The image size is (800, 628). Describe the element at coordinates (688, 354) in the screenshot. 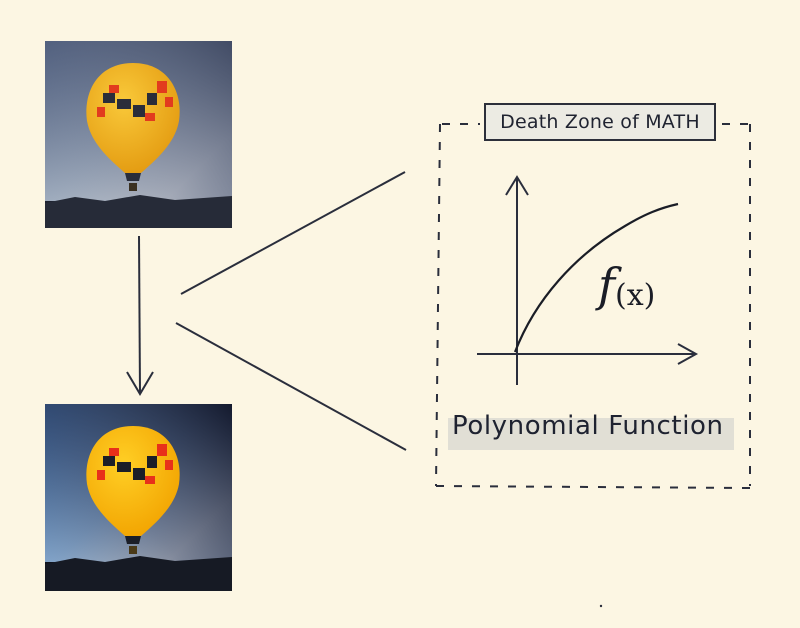

I see `x-axis-arrow-icon` at that location.